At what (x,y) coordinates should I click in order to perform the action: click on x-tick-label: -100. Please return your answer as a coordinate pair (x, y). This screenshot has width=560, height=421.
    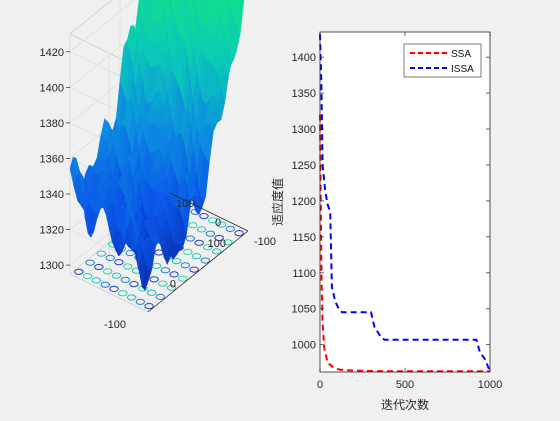
    Looking at the image, I should click on (265, 242).